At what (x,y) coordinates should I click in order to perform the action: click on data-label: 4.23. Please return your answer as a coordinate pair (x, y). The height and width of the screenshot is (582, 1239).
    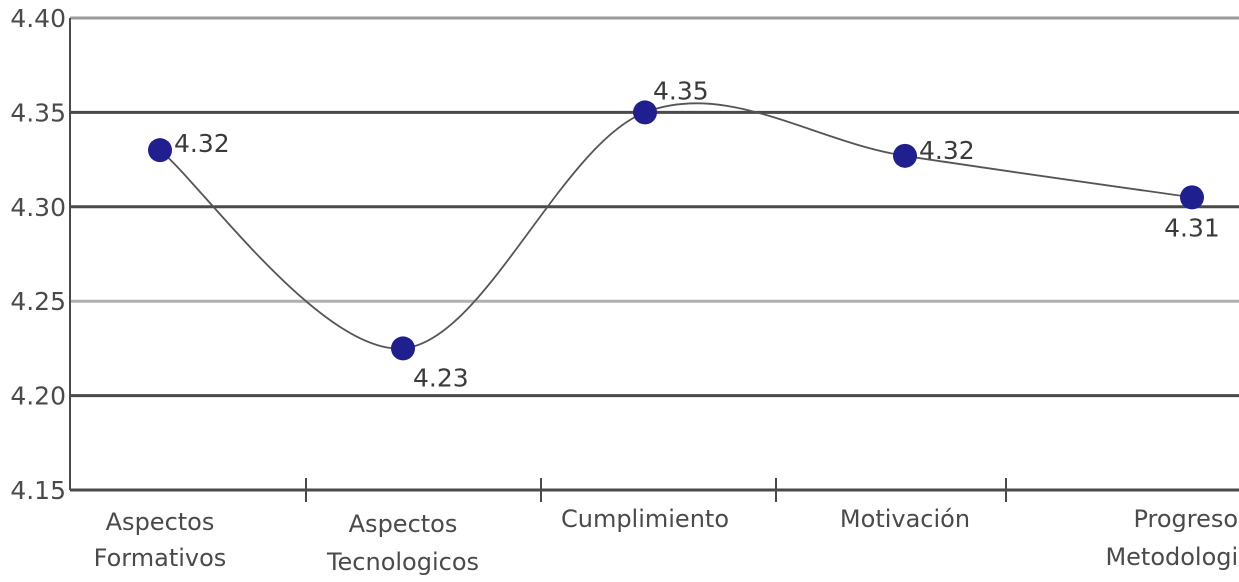
    Looking at the image, I should click on (441, 377).